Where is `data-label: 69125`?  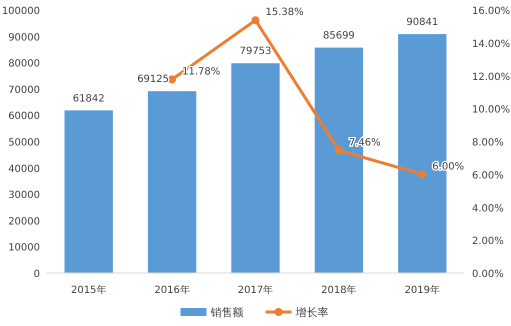
data-label: 69125 is located at coordinates (153, 80).